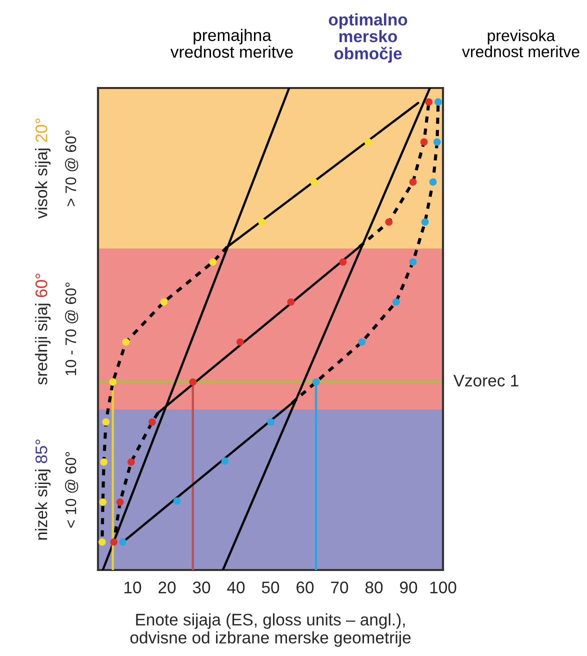 The width and height of the screenshot is (587, 656). Describe the element at coordinates (521, 44) in the screenshot. I see `text: previsoka vrednost meritve` at that location.